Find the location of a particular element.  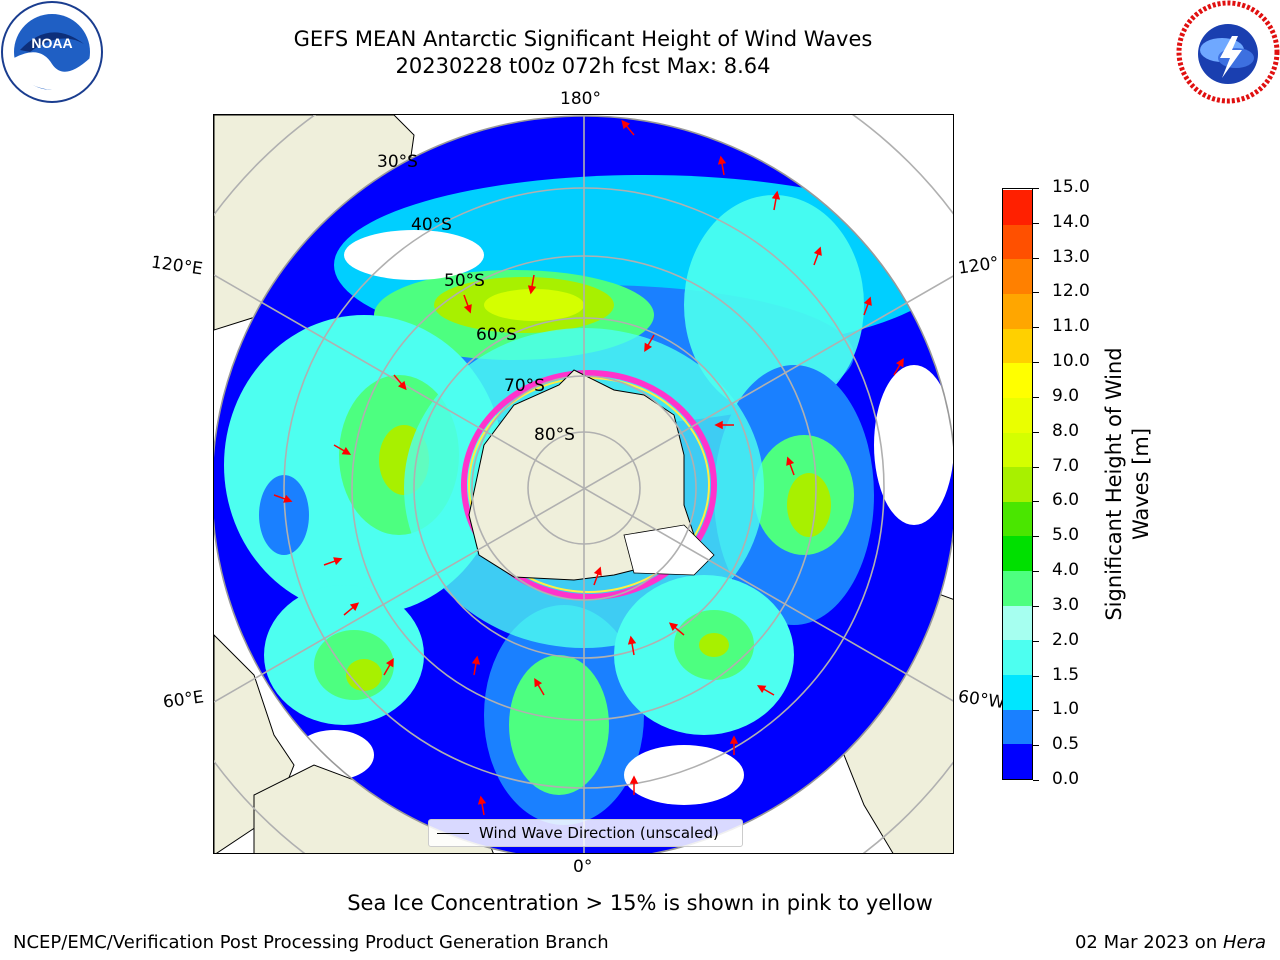

colorbar-tick-label: 1.0 is located at coordinates (1066, 709).